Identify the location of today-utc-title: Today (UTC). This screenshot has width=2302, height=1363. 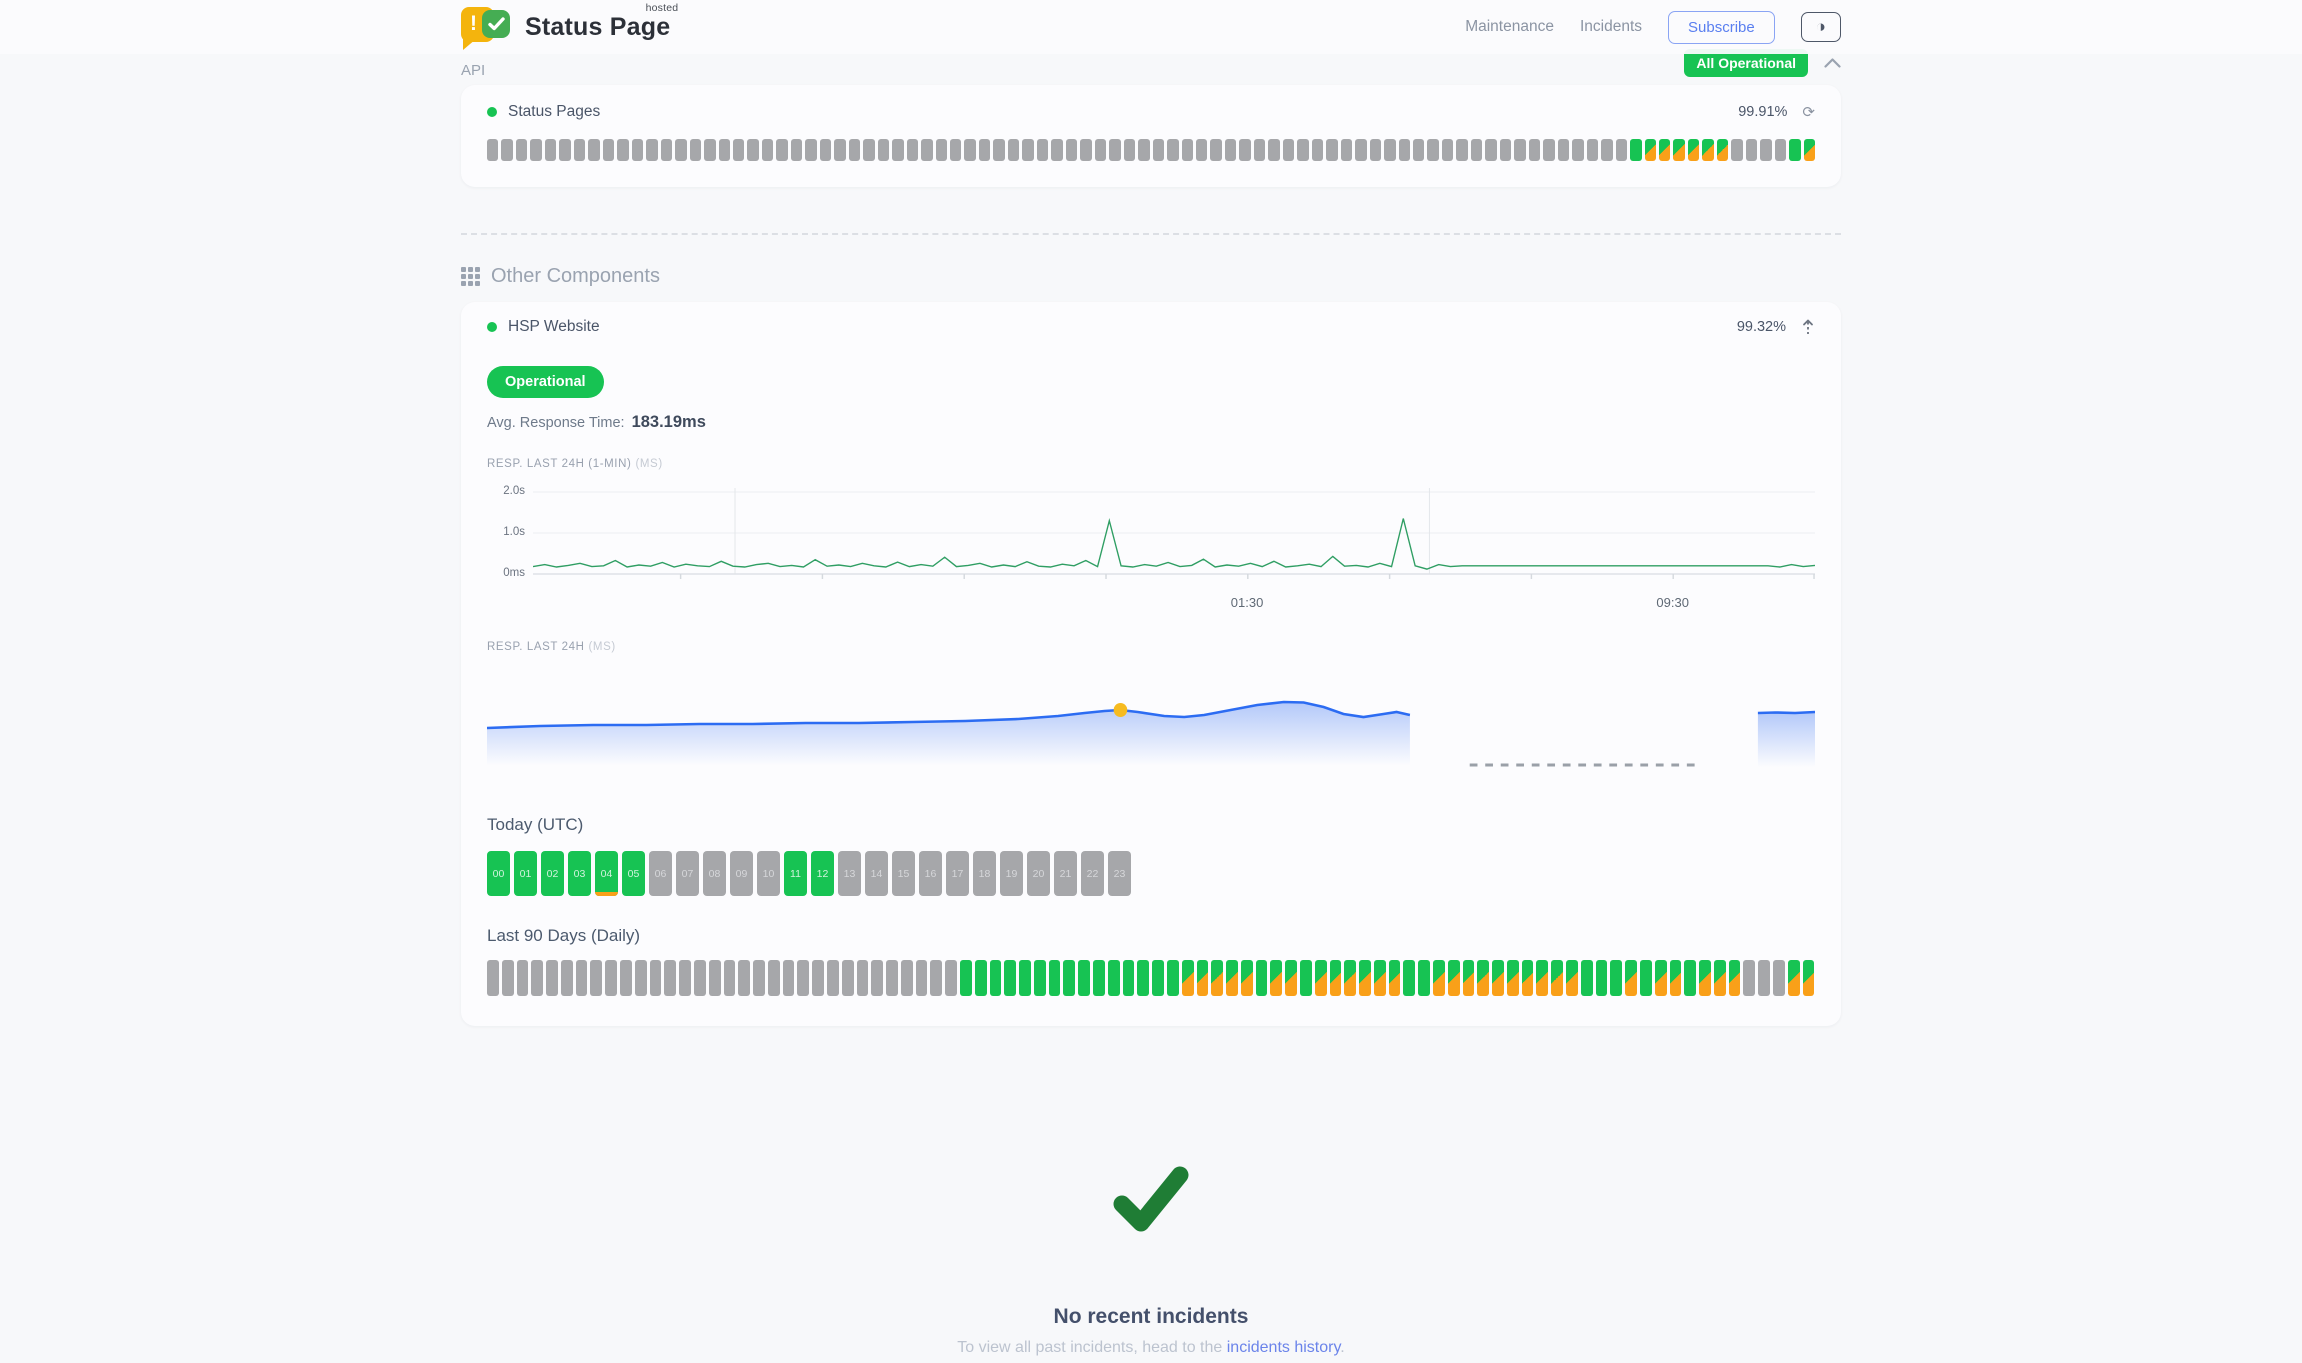
(535, 824).